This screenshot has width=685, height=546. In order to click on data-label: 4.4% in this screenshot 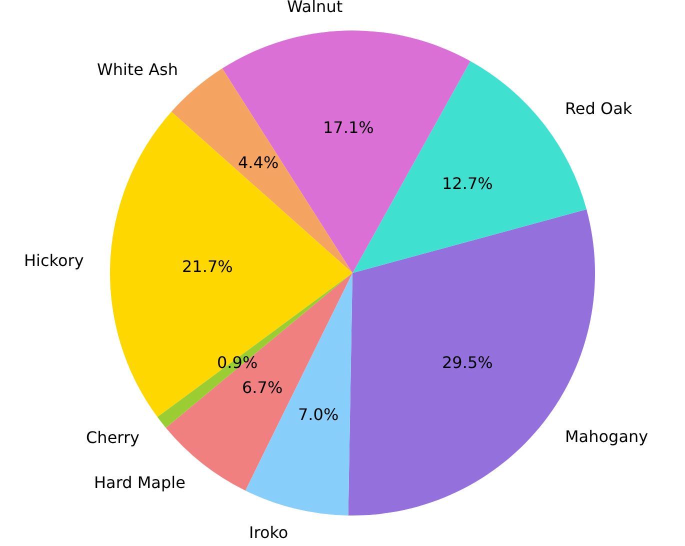, I will do `click(258, 162)`.